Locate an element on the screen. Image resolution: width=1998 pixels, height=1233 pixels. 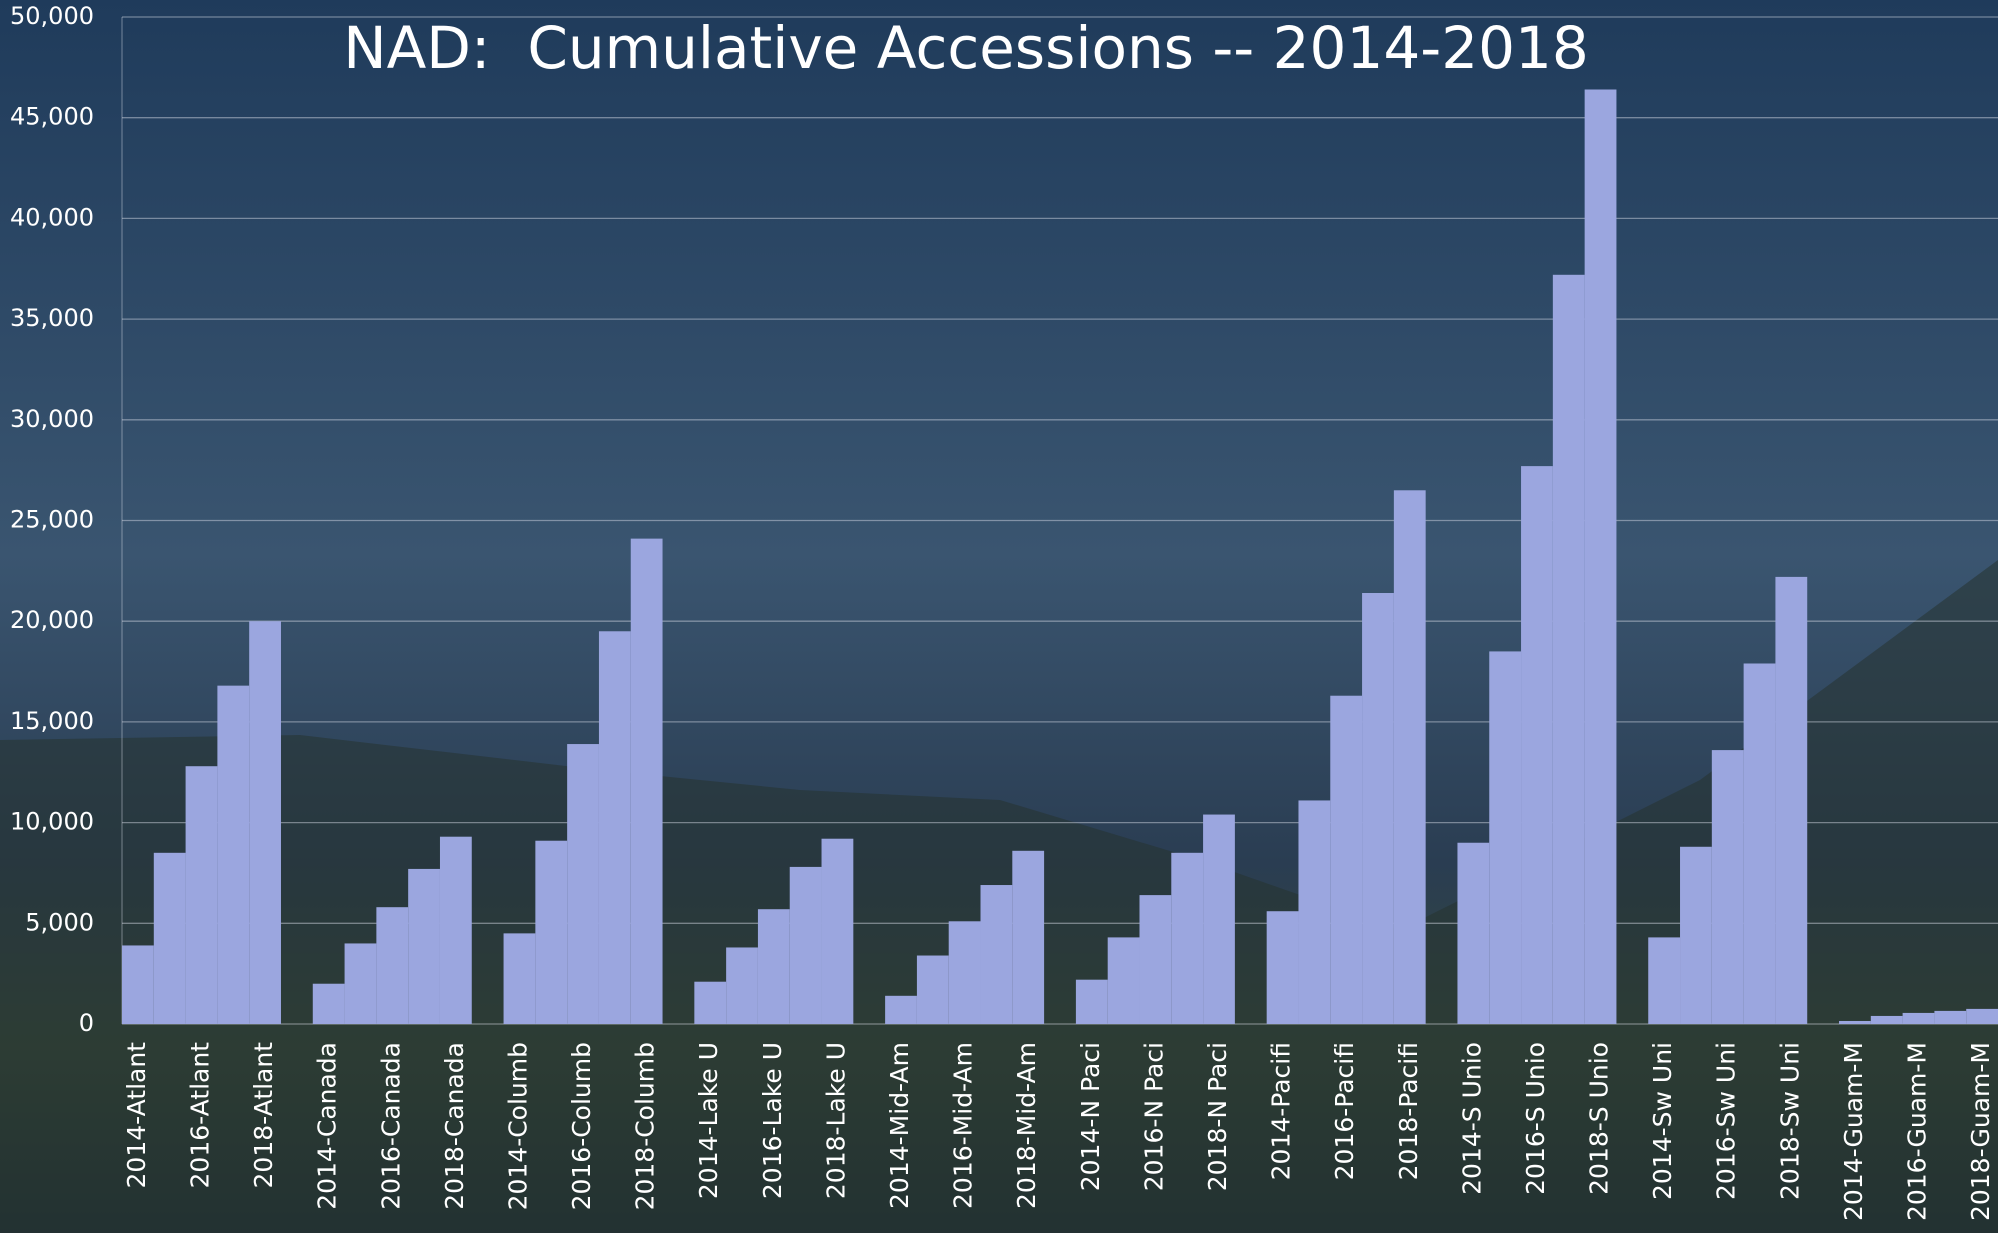
x-tick-label: 2018-Sw Uni is located at coordinates (1789, 1121).